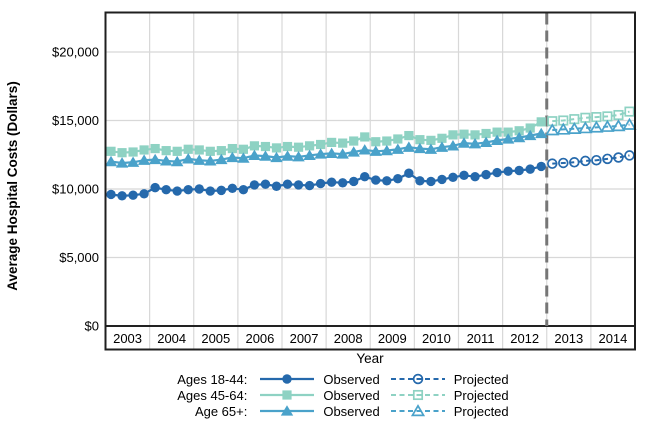 Image resolution: width=648 pixels, height=432 pixels. Describe the element at coordinates (417, 379) in the screenshot. I see `projected-line-sample-circle-icon` at that location.